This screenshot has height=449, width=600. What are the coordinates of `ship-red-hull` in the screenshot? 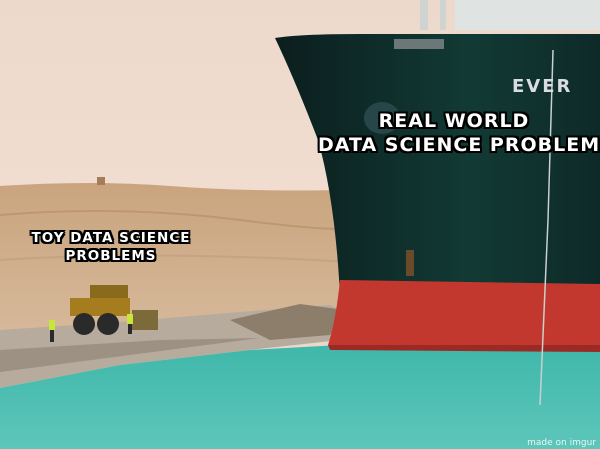 It's located at (464, 312).